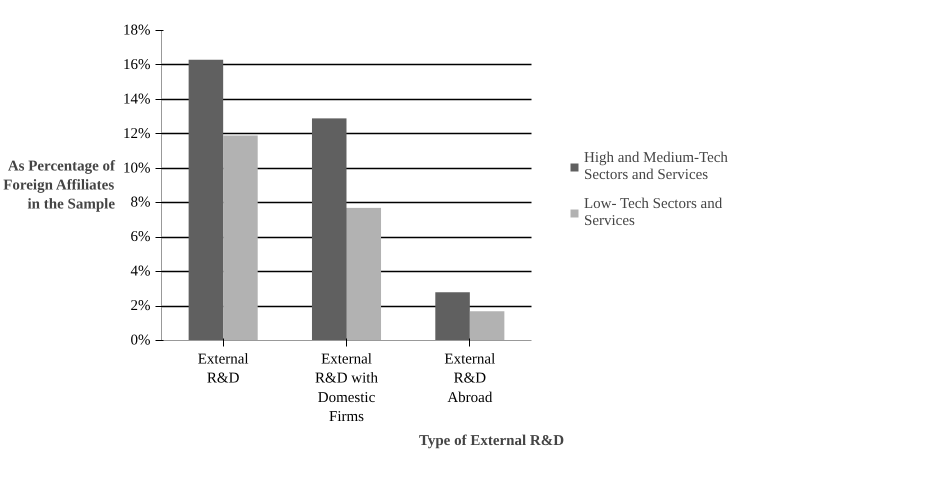 The image size is (934, 502). What do you see at coordinates (137, 30) in the screenshot?
I see `y-tick-label: 18%` at bounding box center [137, 30].